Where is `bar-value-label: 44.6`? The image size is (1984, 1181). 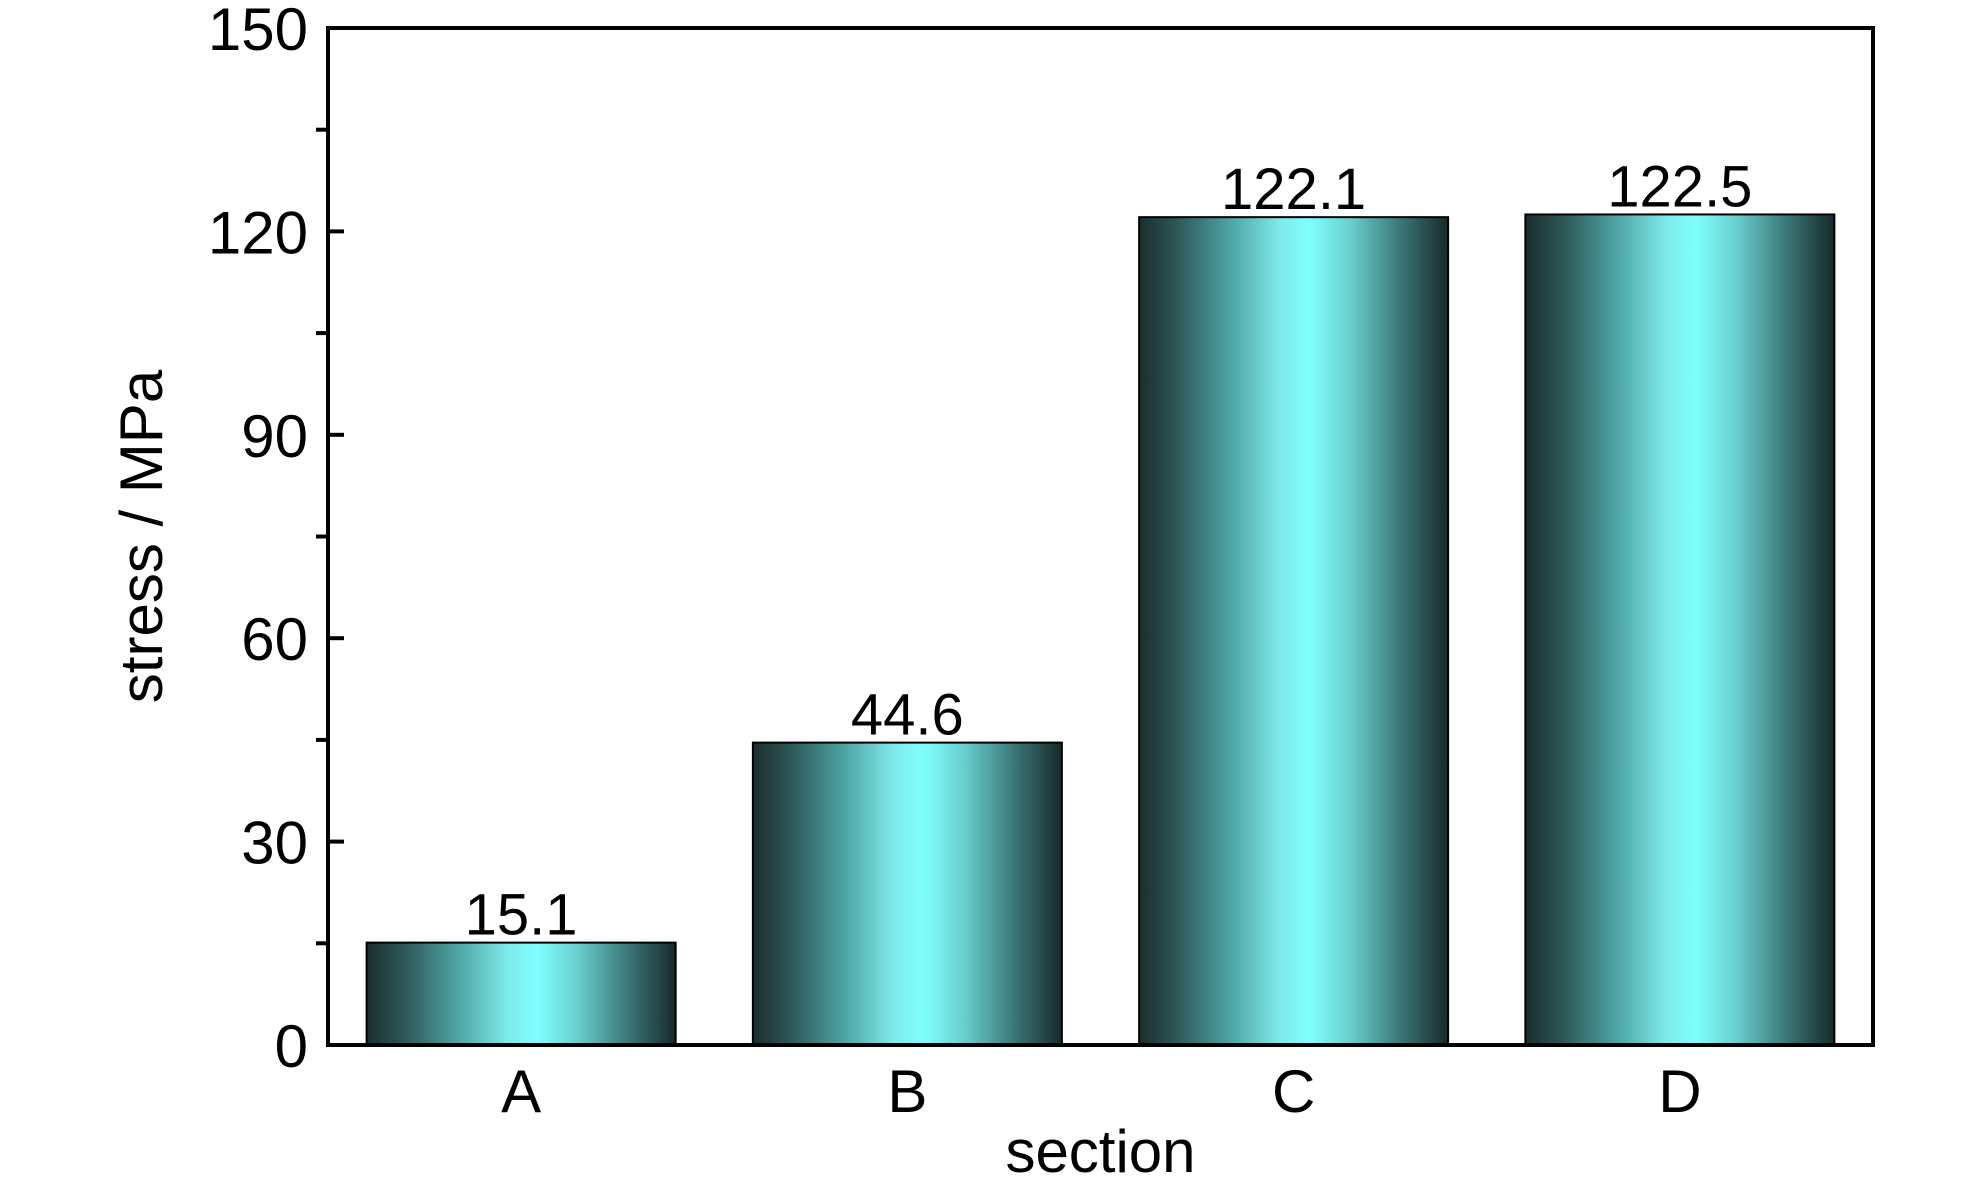
bar-value-label: 44.6 is located at coordinates (907, 715).